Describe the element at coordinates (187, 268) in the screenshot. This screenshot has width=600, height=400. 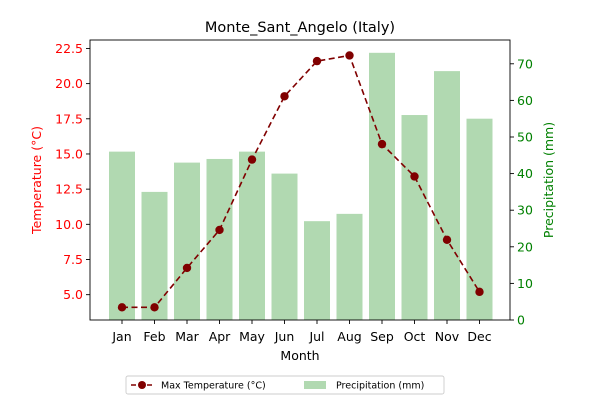
I see `temperature-point-mar` at that location.